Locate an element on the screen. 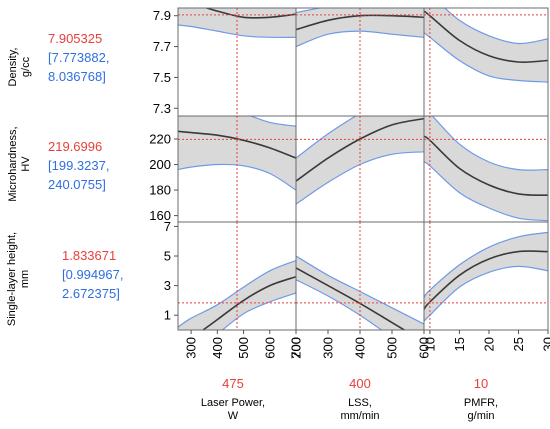 Image resolution: width=550 pixels, height=429 pixels. x-tick-label-laser-power: 400 is located at coordinates (217, 348).